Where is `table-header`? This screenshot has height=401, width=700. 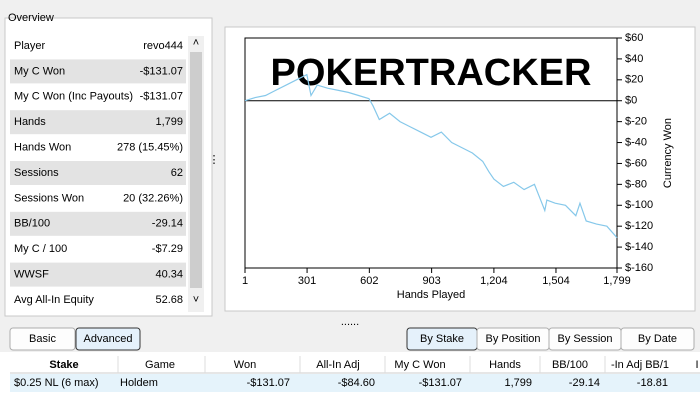
table-header is located at coordinates (355, 364).